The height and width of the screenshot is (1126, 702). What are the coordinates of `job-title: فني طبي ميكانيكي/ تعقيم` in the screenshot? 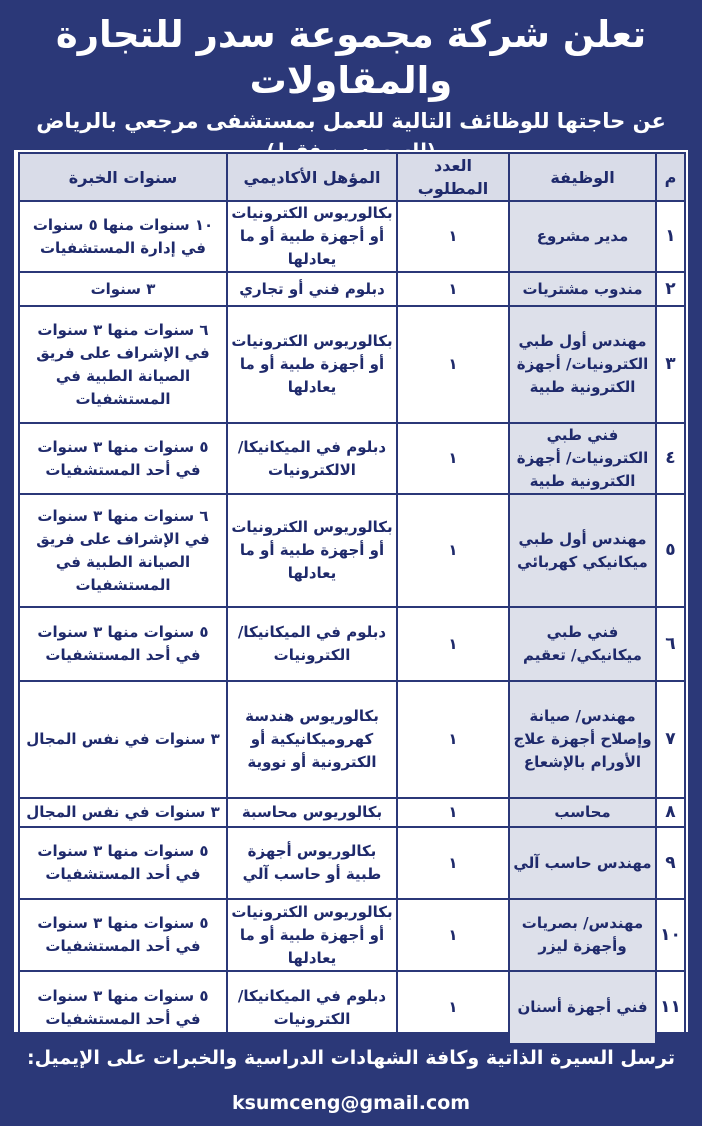 It's located at (582, 644).